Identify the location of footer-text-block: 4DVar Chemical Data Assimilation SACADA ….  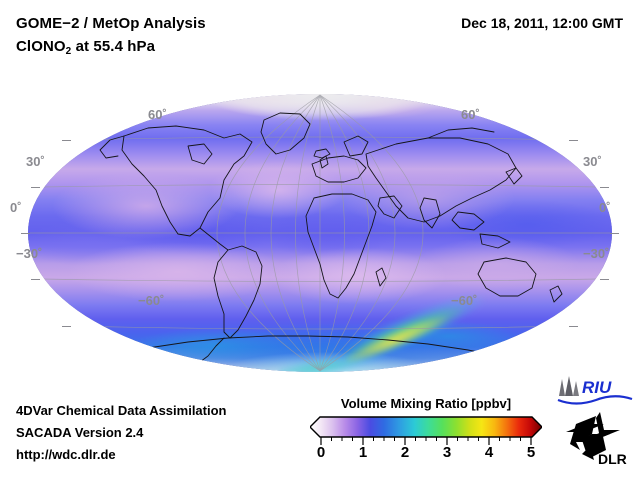
(121, 433).